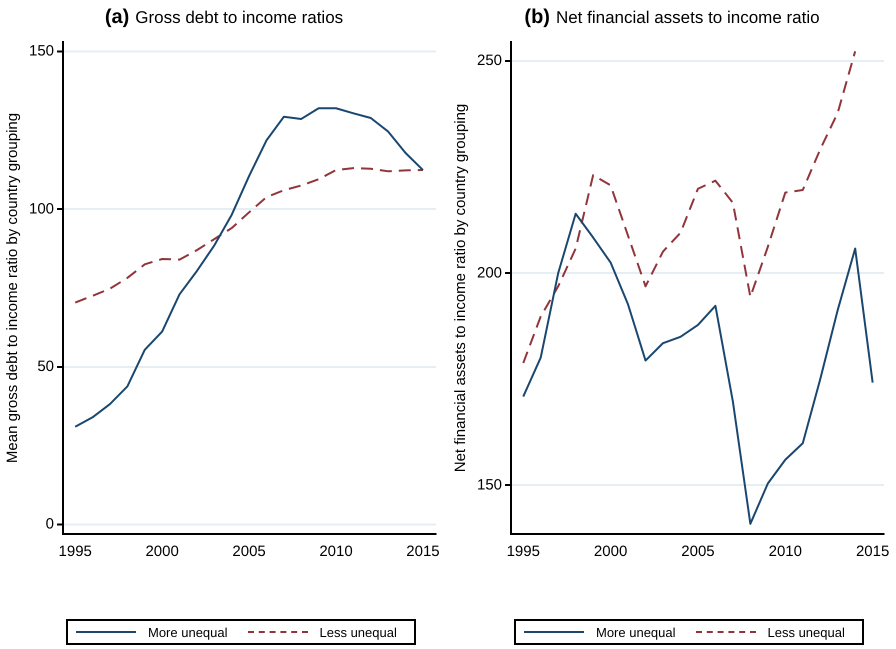 The height and width of the screenshot is (649, 896). I want to click on chart-title: (a) Gross debt to income ratios, so click(224, 17).